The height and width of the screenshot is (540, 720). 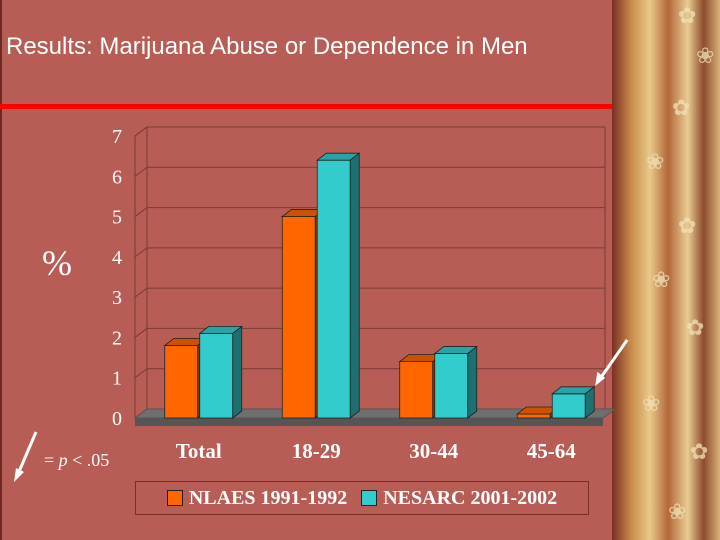 I want to click on legend-item-nesarc: NESARC 2001-2002, so click(x=459, y=498).